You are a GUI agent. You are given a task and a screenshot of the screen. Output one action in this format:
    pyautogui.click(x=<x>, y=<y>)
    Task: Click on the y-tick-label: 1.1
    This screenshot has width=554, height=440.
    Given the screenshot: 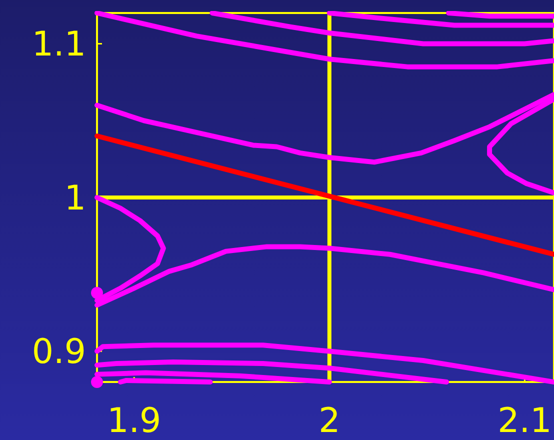 What is the action you would take?
    pyautogui.click(x=59, y=44)
    